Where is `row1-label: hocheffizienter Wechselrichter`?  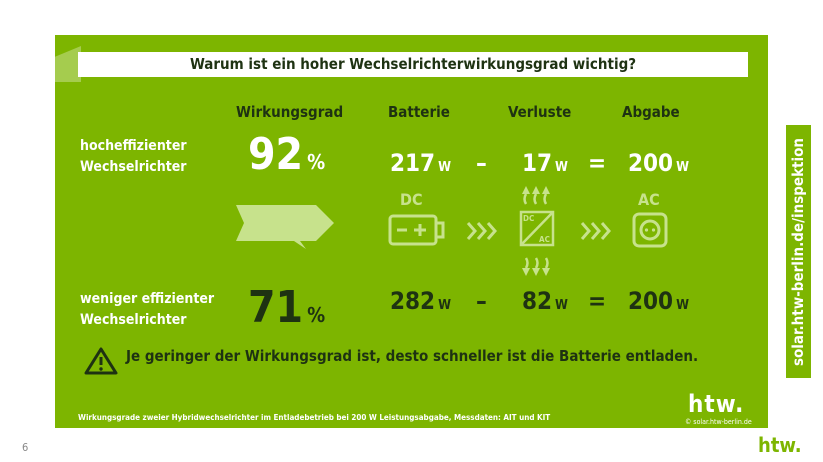 row1-label: hocheffizienter Wechselrichter is located at coordinates (133, 157).